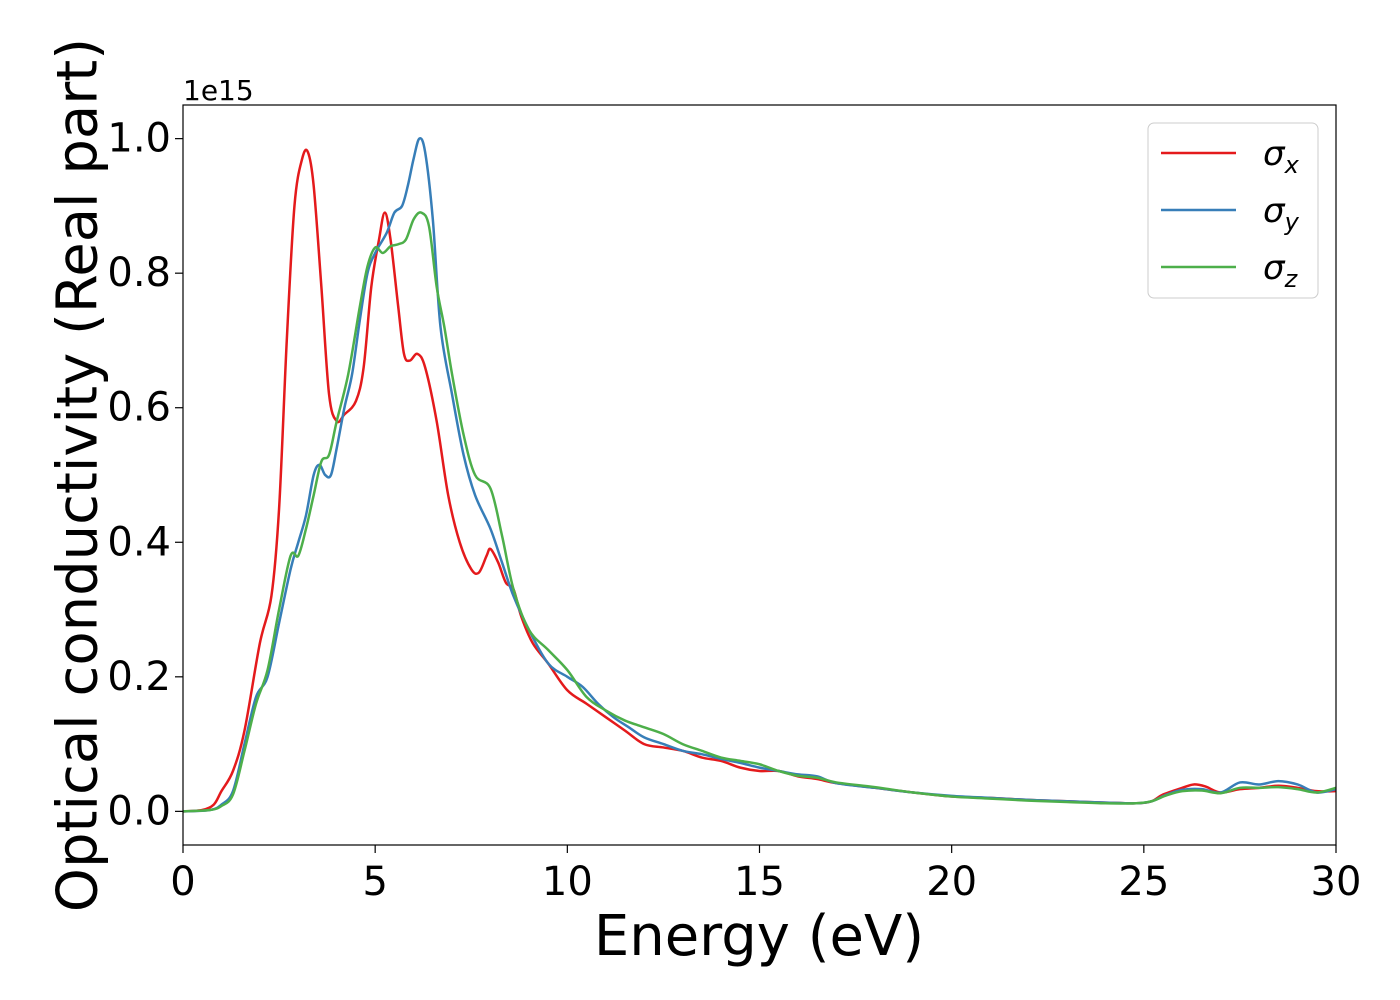 The image size is (1400, 1000). What do you see at coordinates (1233, 210) in the screenshot?
I see `legend: σx σy σz` at bounding box center [1233, 210].